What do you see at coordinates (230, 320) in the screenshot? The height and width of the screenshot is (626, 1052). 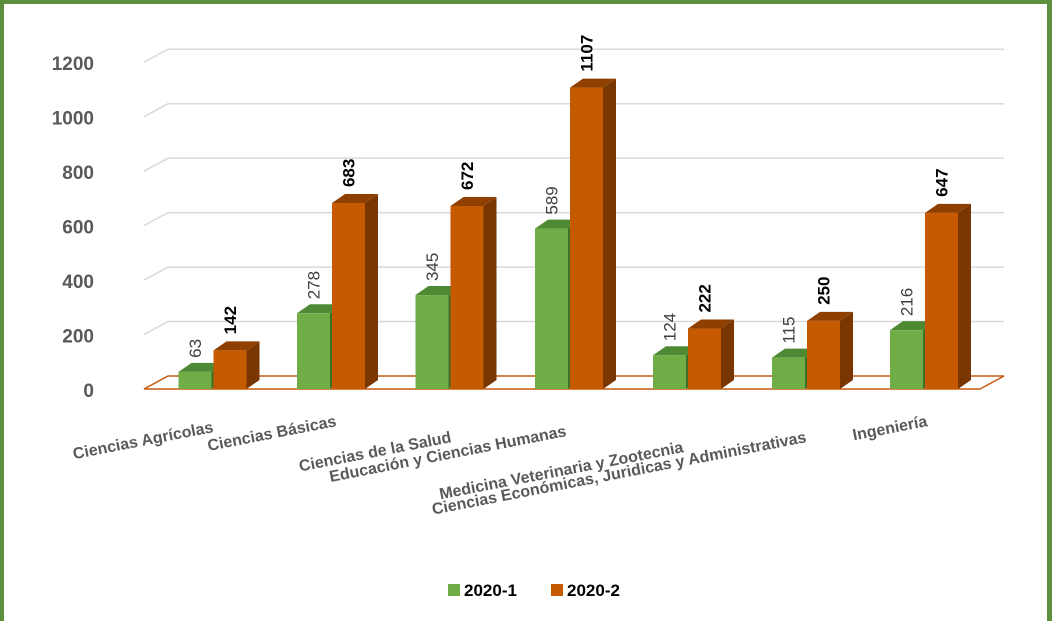 I see `data-label-2020-2: 142` at bounding box center [230, 320].